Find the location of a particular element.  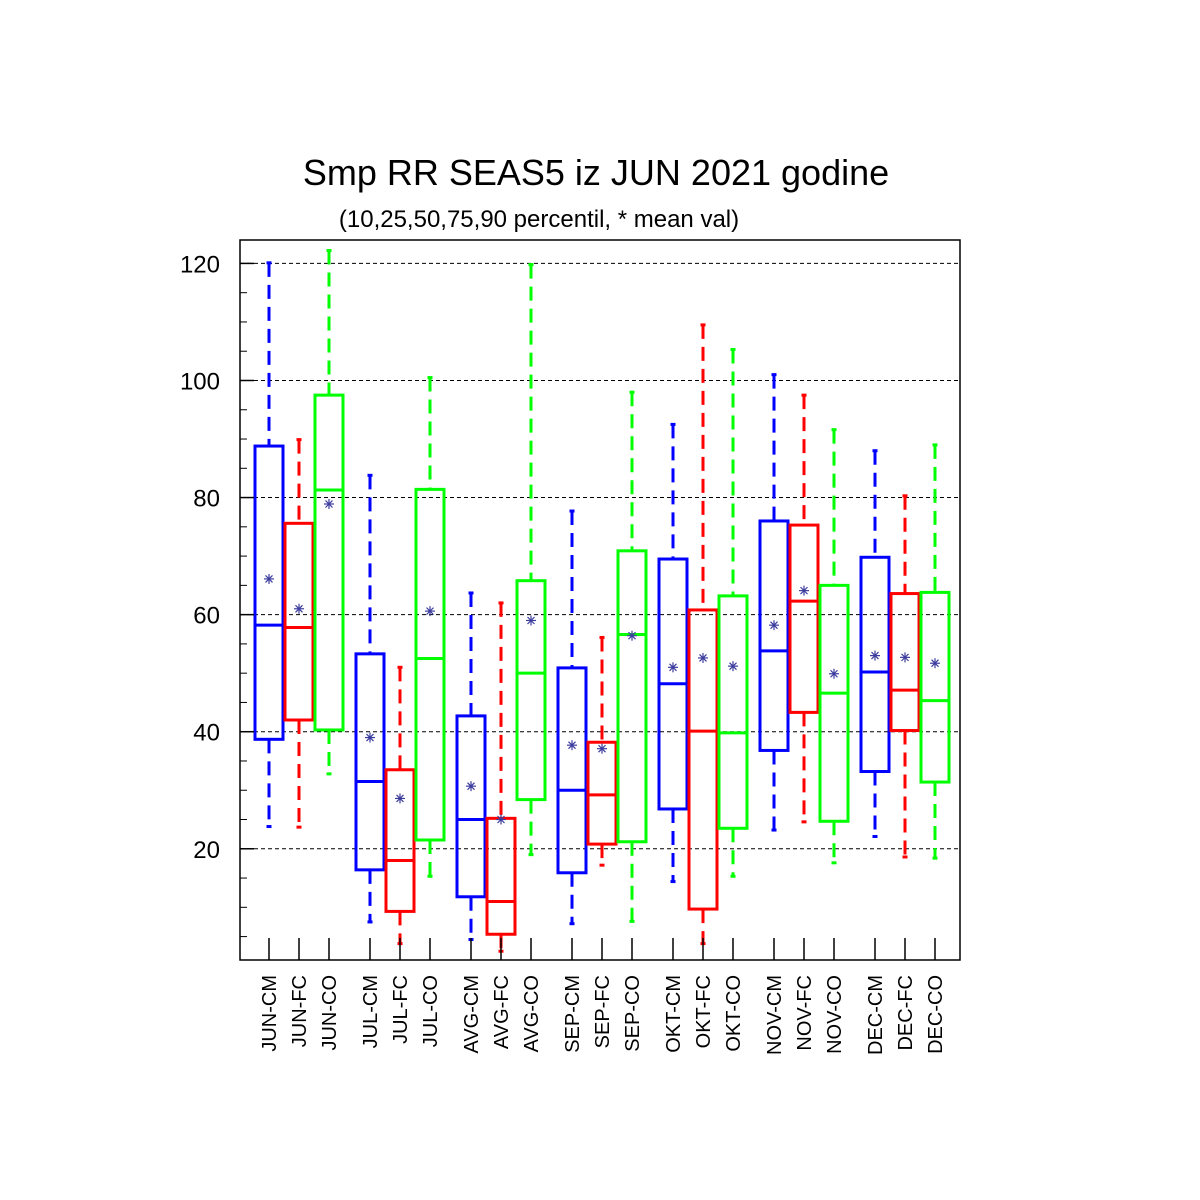

x-tick-label: AVG-FC is located at coordinates (502, 1012).